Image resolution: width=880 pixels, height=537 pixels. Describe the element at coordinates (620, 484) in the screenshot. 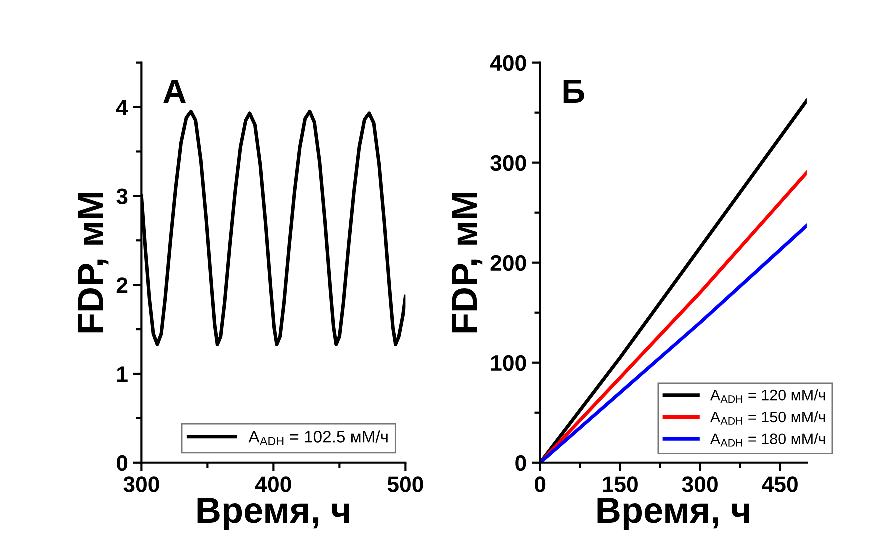

I see `x-tick-label: 150` at that location.